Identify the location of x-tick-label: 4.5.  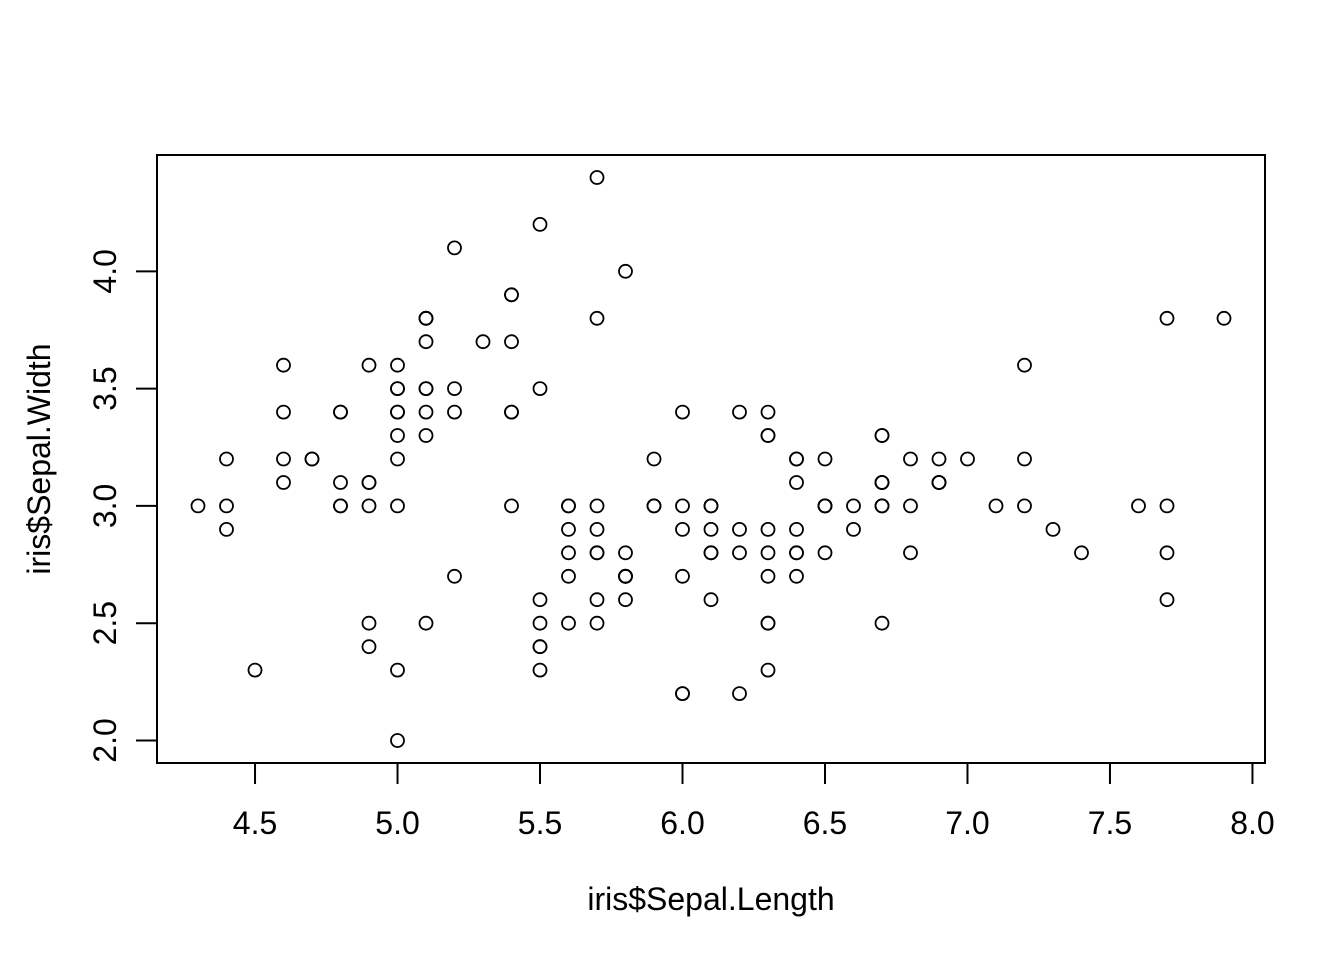
(255, 823).